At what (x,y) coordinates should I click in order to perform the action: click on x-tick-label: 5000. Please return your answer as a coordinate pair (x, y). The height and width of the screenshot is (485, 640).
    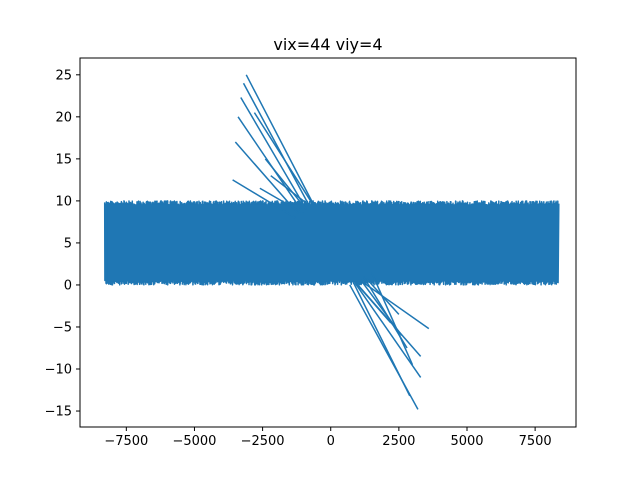
    Looking at the image, I should click on (466, 441).